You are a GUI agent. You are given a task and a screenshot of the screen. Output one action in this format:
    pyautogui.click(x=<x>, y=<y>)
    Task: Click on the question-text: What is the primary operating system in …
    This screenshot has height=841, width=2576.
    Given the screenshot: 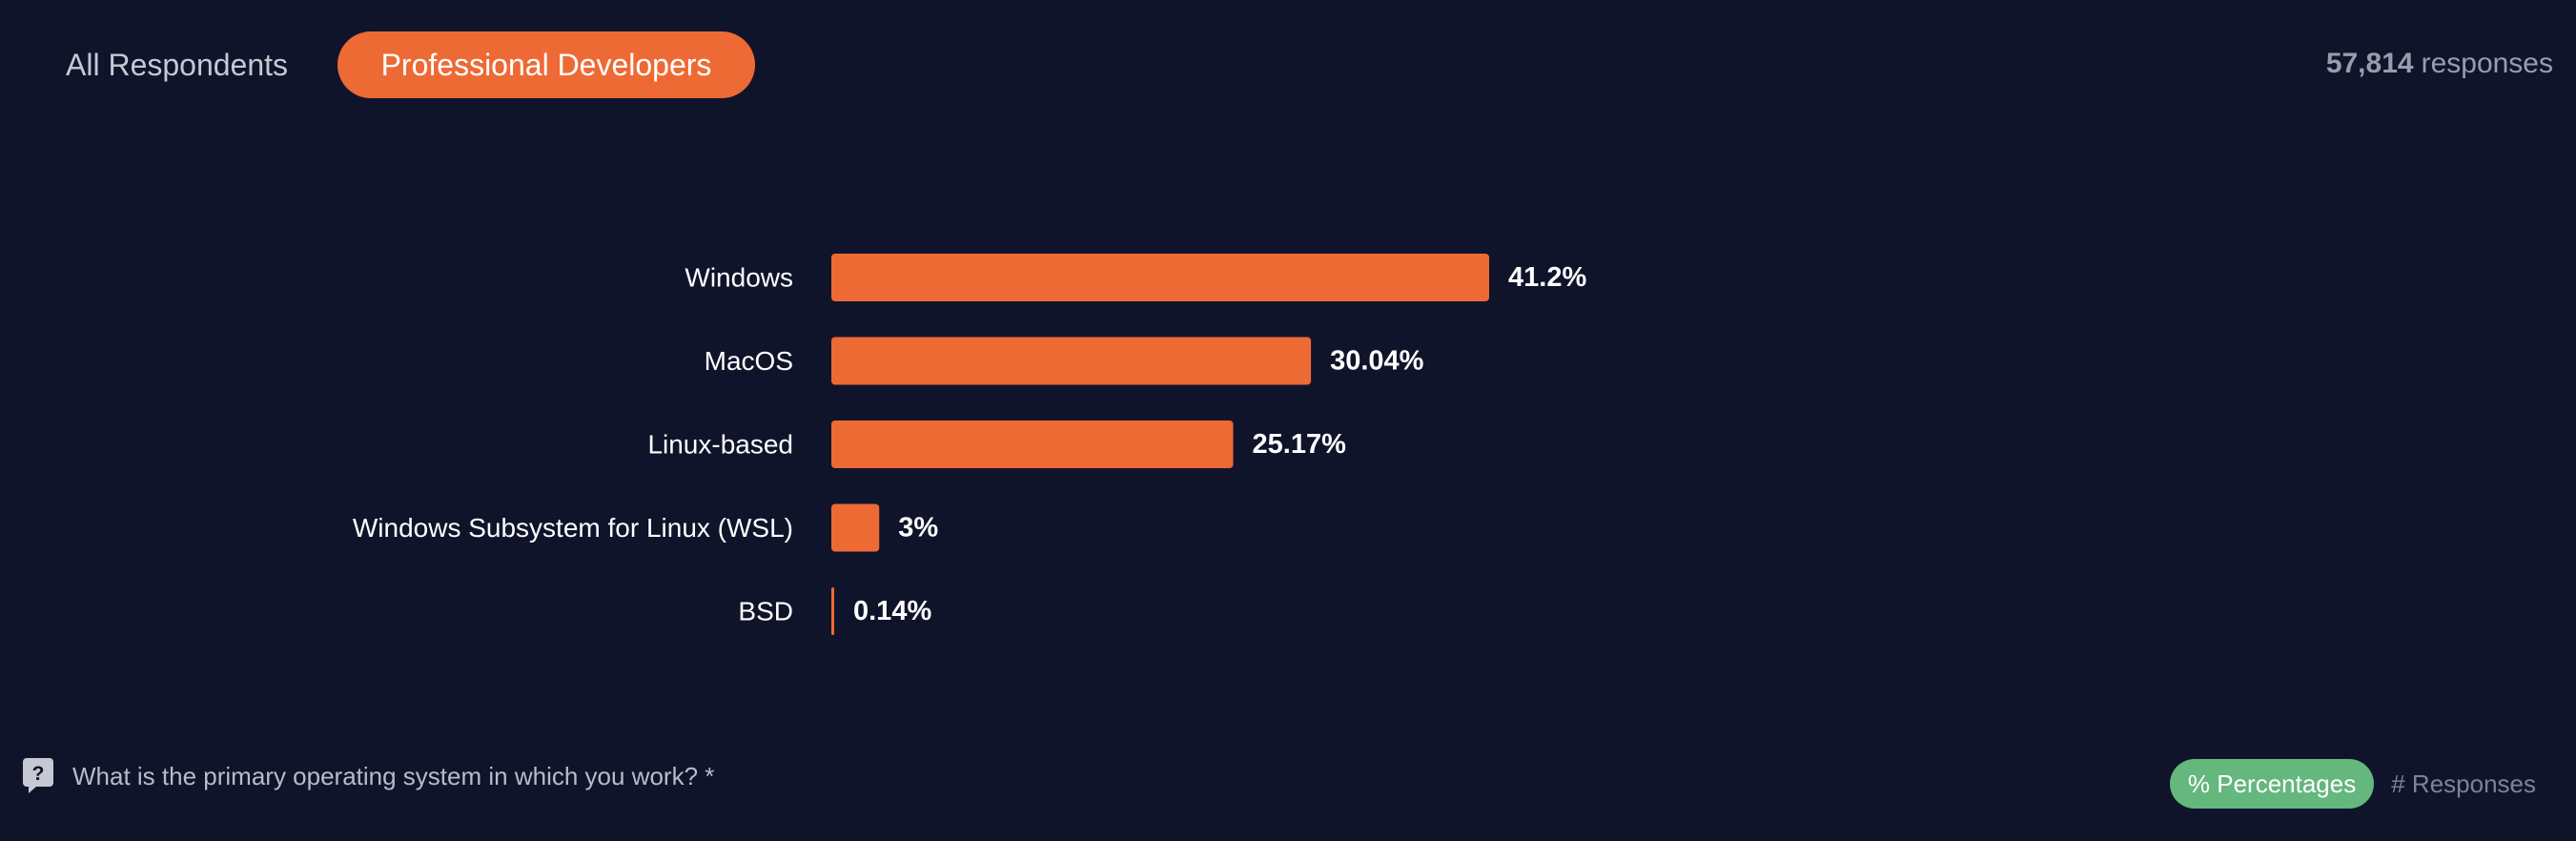 What is the action you would take?
    pyautogui.click(x=393, y=775)
    